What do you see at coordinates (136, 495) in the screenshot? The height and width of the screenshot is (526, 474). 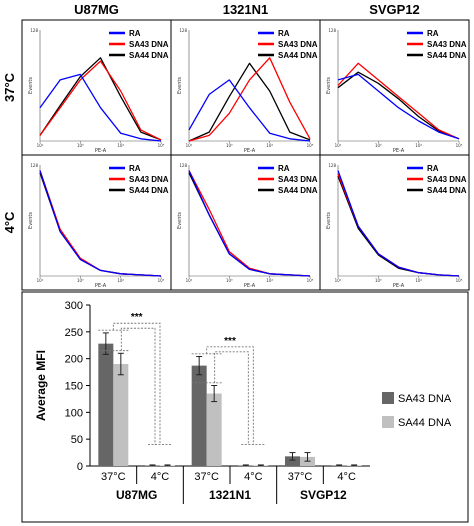 I see `group-label-u87mg: U87MG` at bounding box center [136, 495].